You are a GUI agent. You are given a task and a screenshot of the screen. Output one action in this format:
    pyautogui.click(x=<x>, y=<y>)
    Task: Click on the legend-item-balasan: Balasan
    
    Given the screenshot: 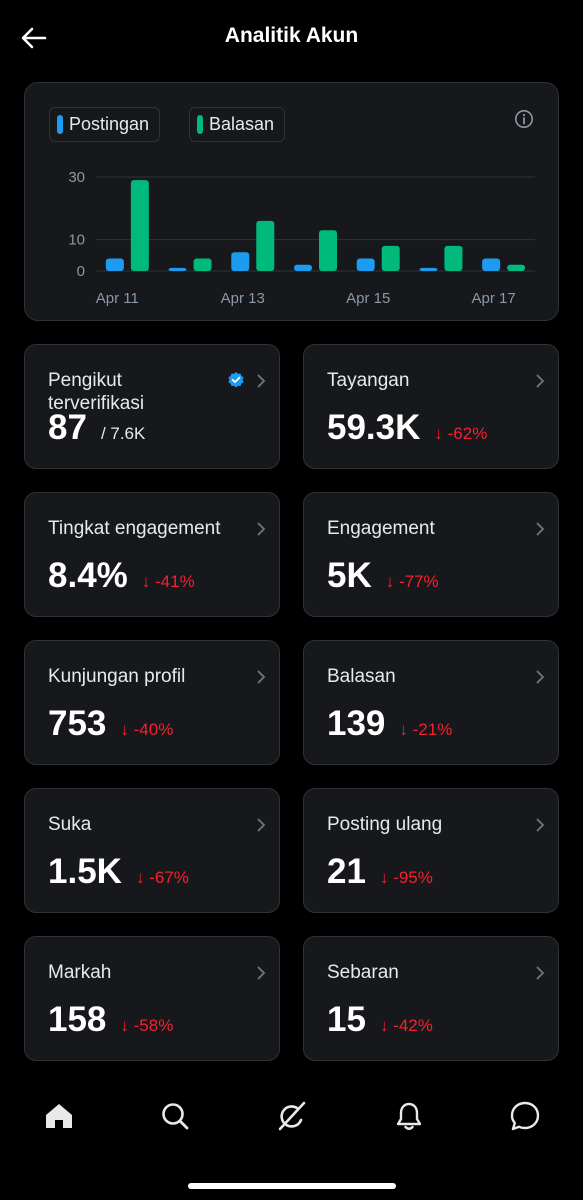 What is the action you would take?
    pyautogui.click(x=237, y=124)
    